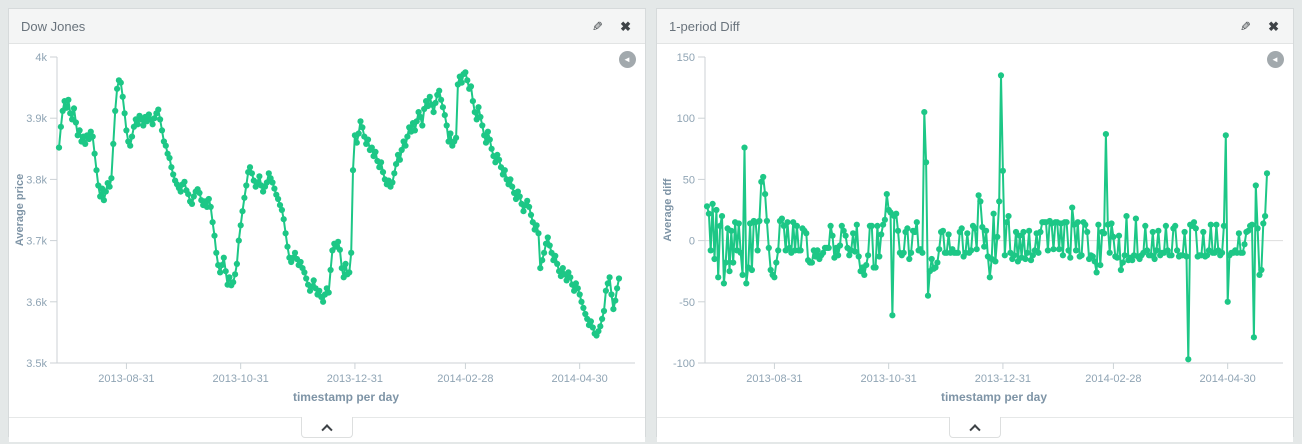 The width and height of the screenshot is (1302, 444). I want to click on svg-text: 0, so click(692, 242).